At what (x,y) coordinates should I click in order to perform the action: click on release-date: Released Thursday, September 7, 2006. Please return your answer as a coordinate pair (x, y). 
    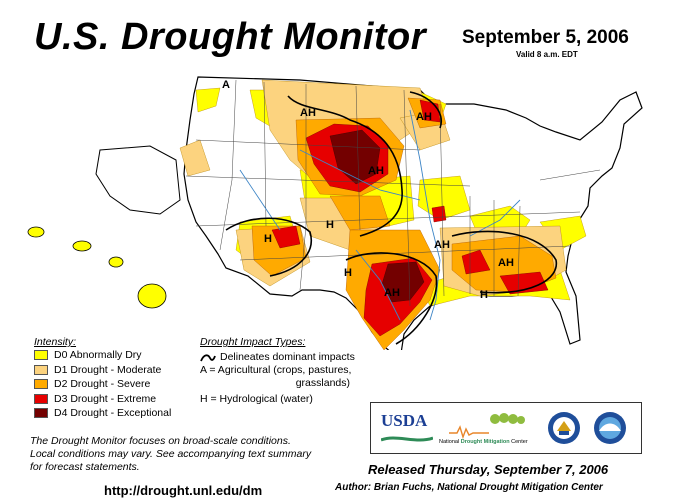
    Looking at the image, I should click on (488, 469).